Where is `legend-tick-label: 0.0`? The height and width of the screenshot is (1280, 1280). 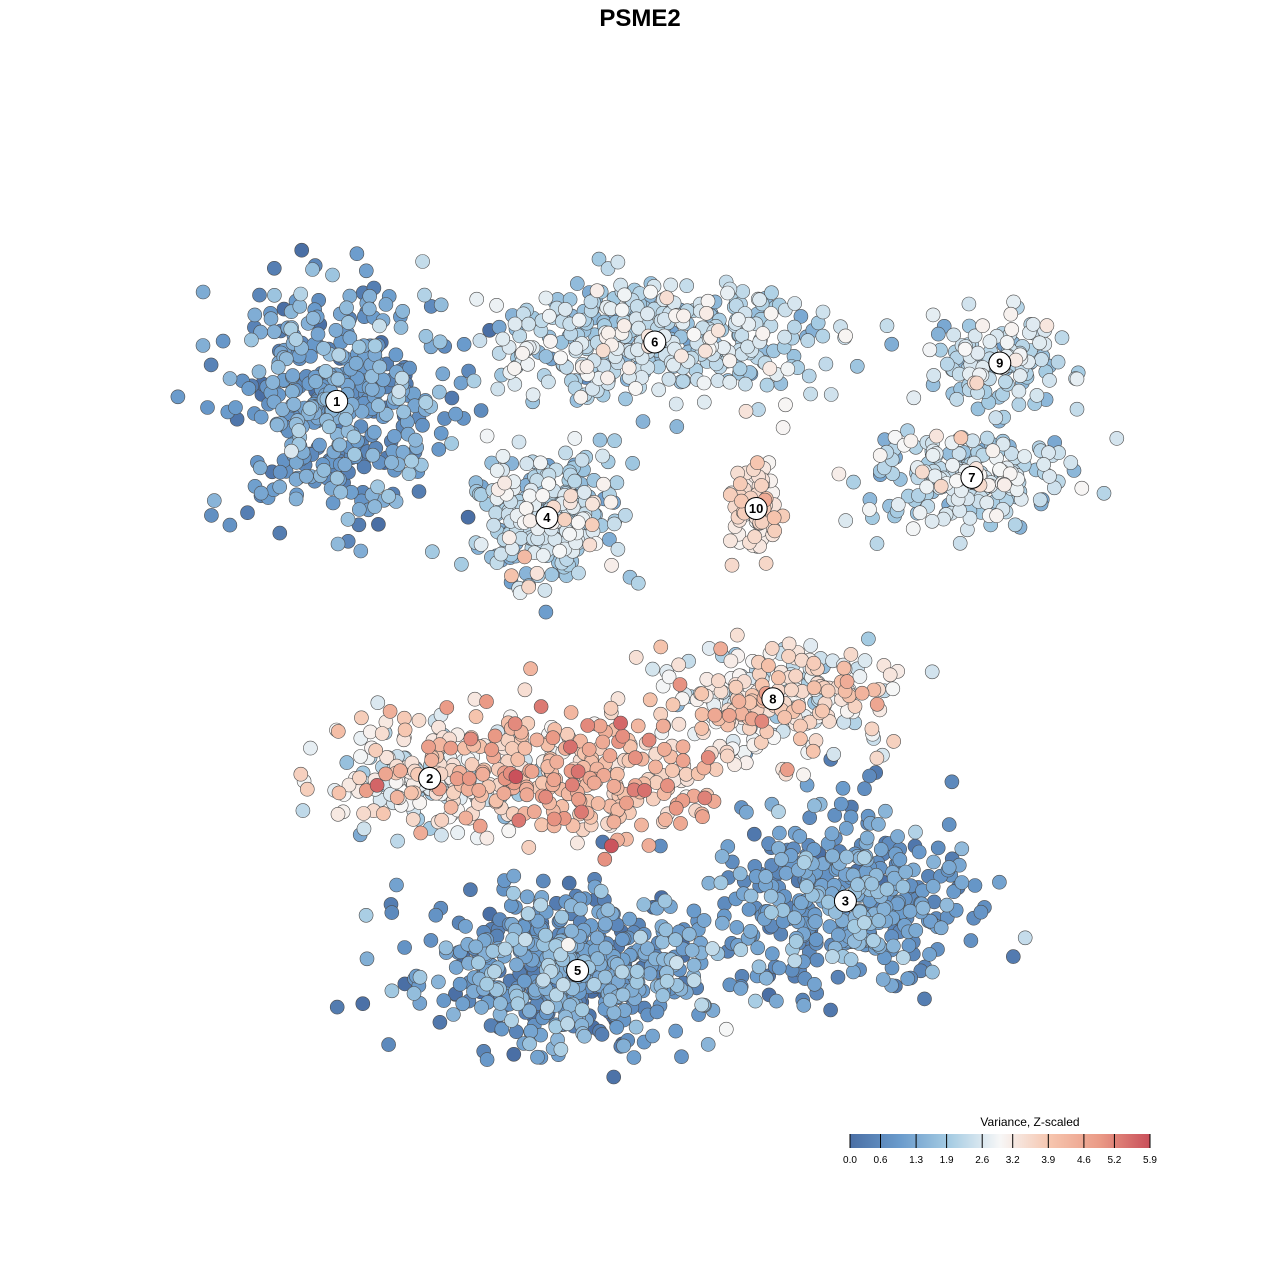
legend-tick-label: 0.0 is located at coordinates (850, 1160).